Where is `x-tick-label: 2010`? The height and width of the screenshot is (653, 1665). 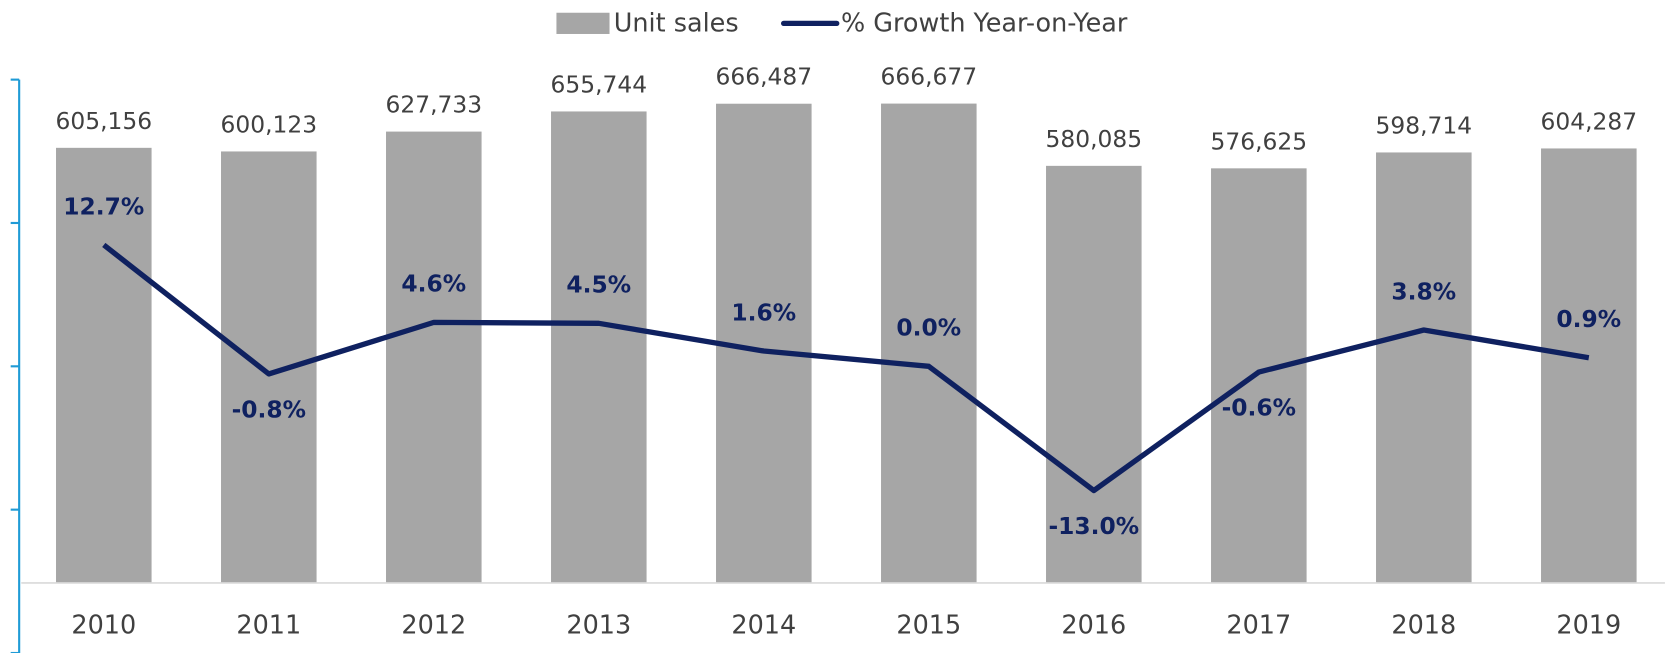 x-tick-label: 2010 is located at coordinates (103, 625).